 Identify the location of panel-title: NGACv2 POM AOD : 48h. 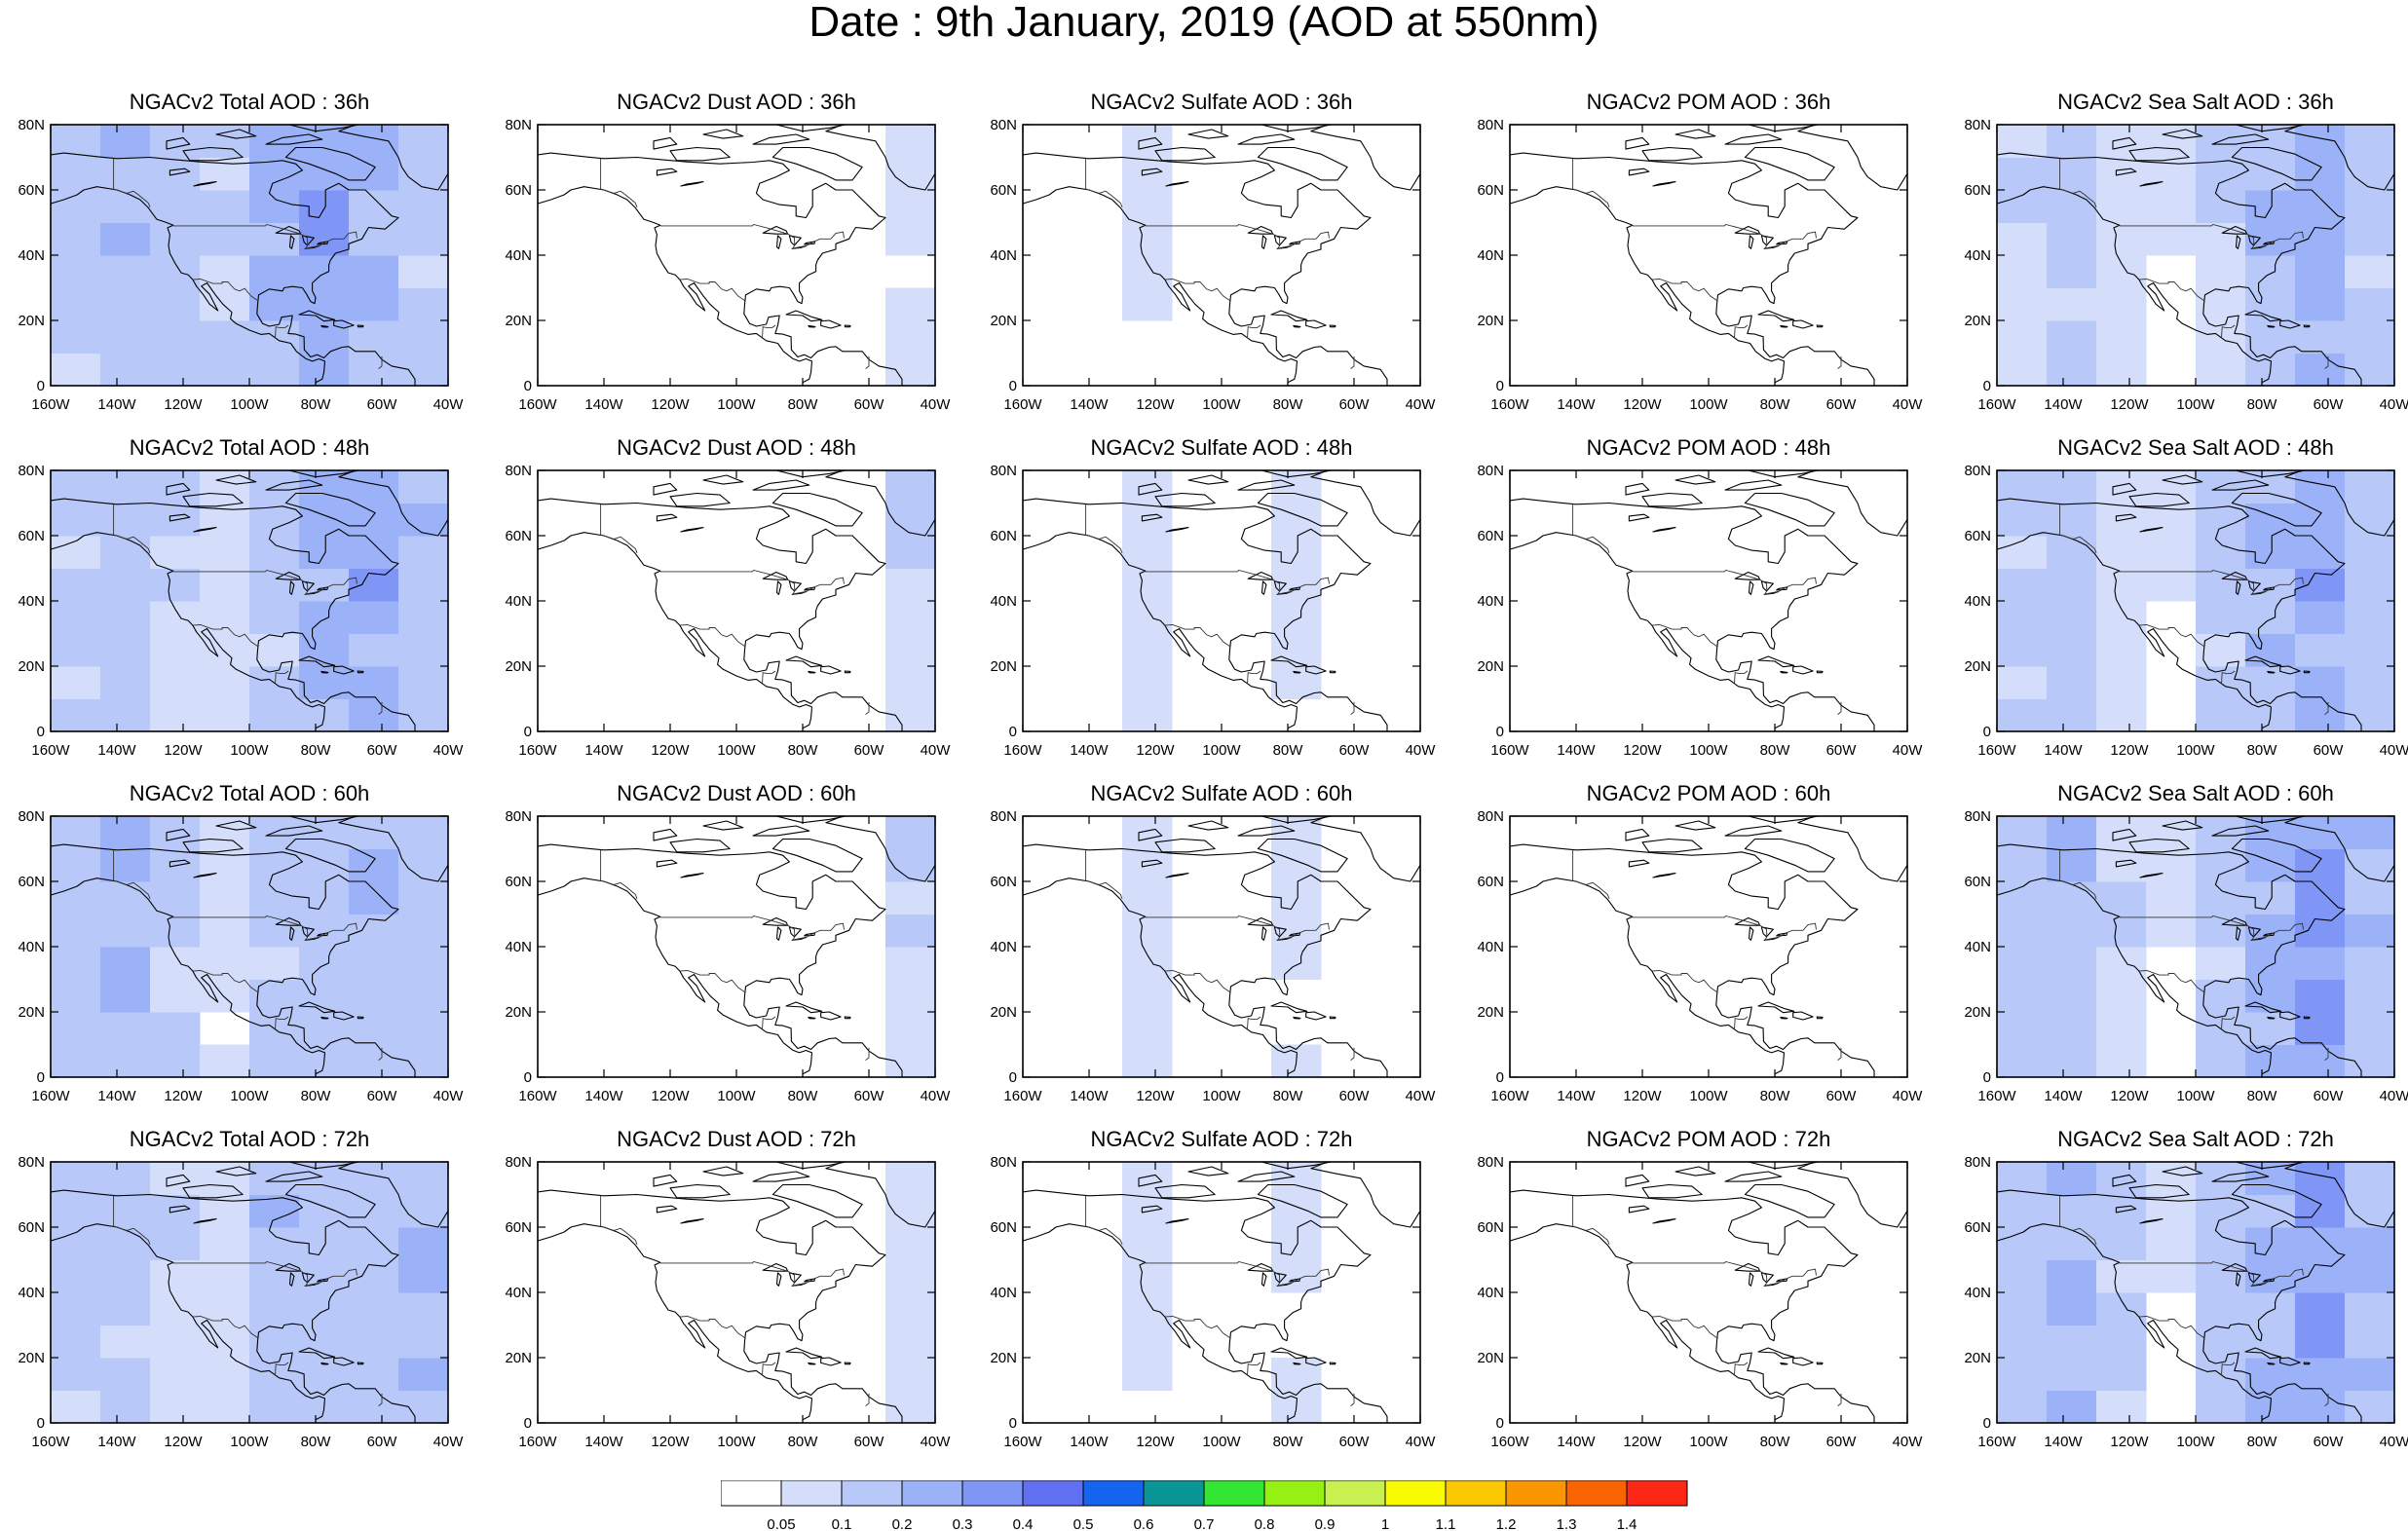
(1708, 447).